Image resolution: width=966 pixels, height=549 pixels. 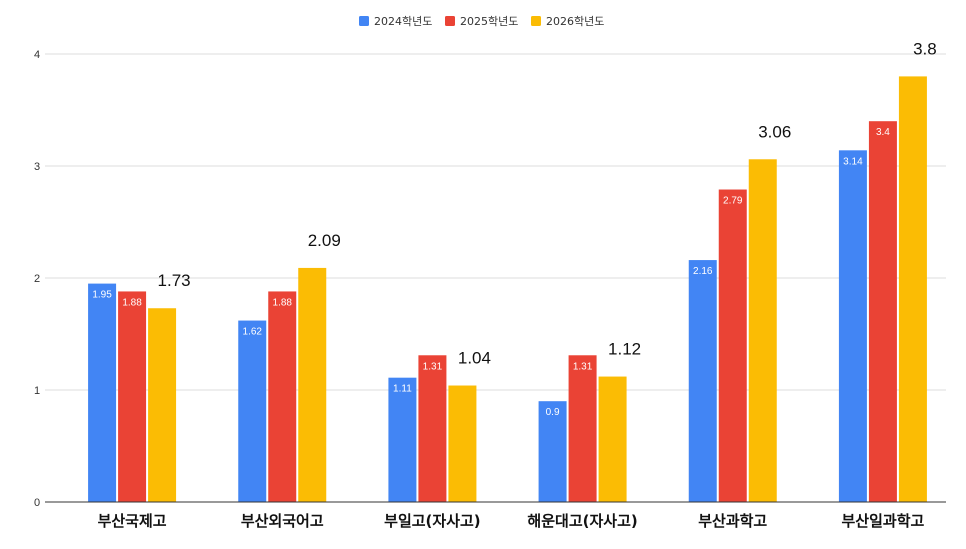 I want to click on x-tick-label: 해운대고(자사고), so click(x=582, y=521).